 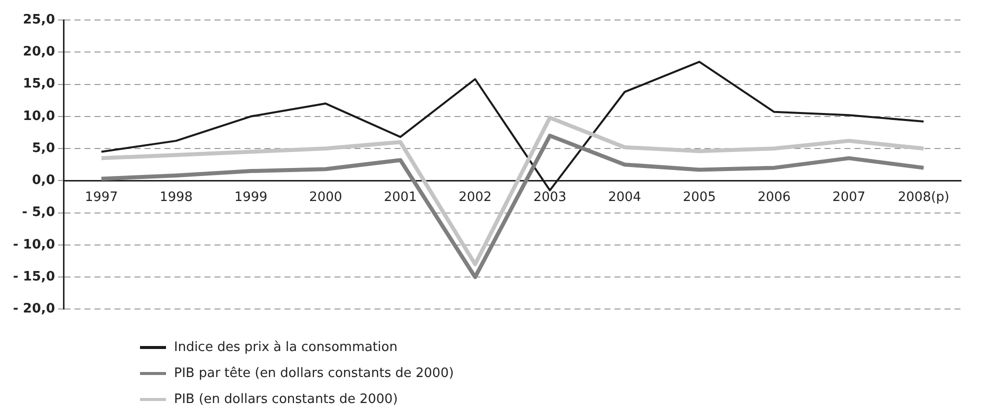 I want to click on legend-label: PIB (en dollars constants de 2000), so click(x=286, y=399).